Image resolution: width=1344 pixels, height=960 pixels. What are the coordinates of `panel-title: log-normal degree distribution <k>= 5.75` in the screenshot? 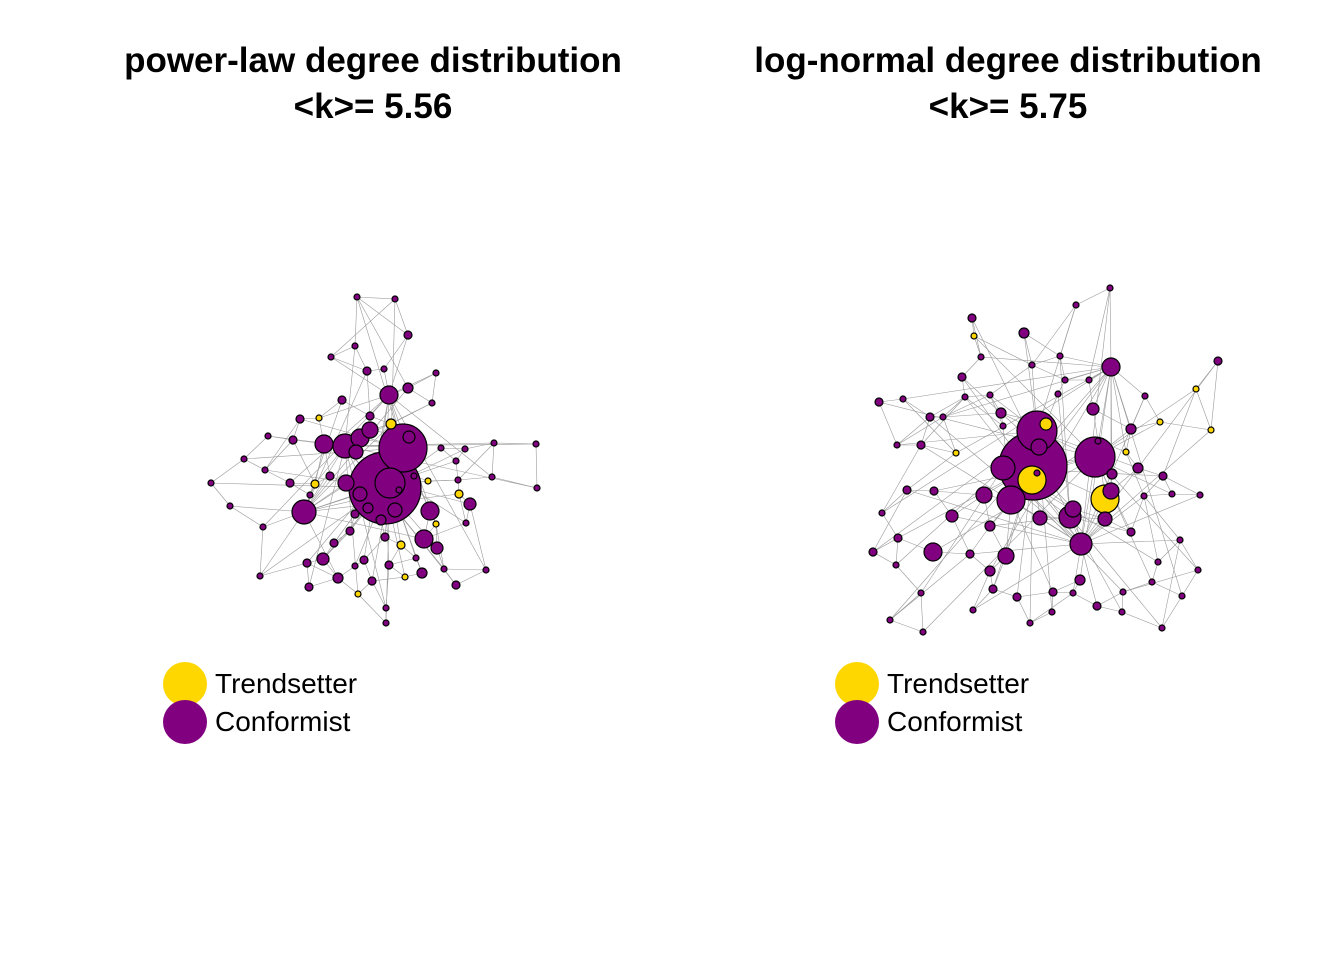 It's located at (1008, 84).